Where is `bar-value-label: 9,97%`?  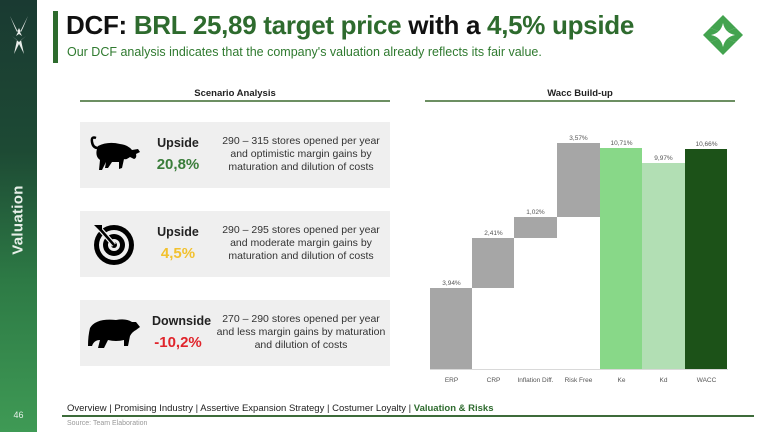 bar-value-label: 9,97% is located at coordinates (663, 158).